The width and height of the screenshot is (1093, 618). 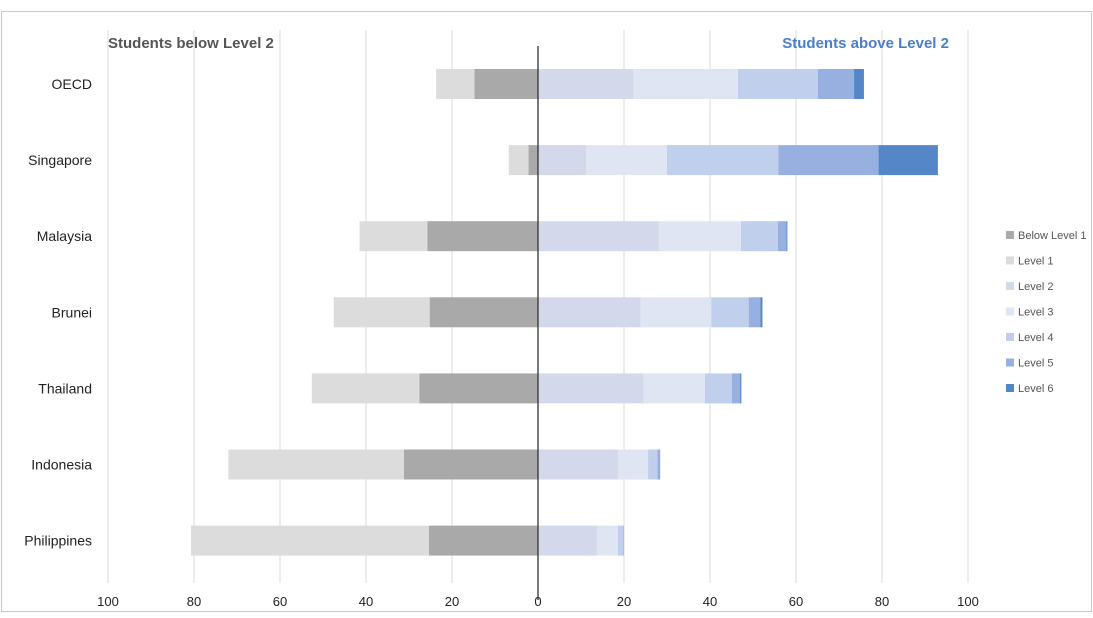 What do you see at coordinates (452, 601) in the screenshot?
I see `x-tick-label-4: 20` at bounding box center [452, 601].